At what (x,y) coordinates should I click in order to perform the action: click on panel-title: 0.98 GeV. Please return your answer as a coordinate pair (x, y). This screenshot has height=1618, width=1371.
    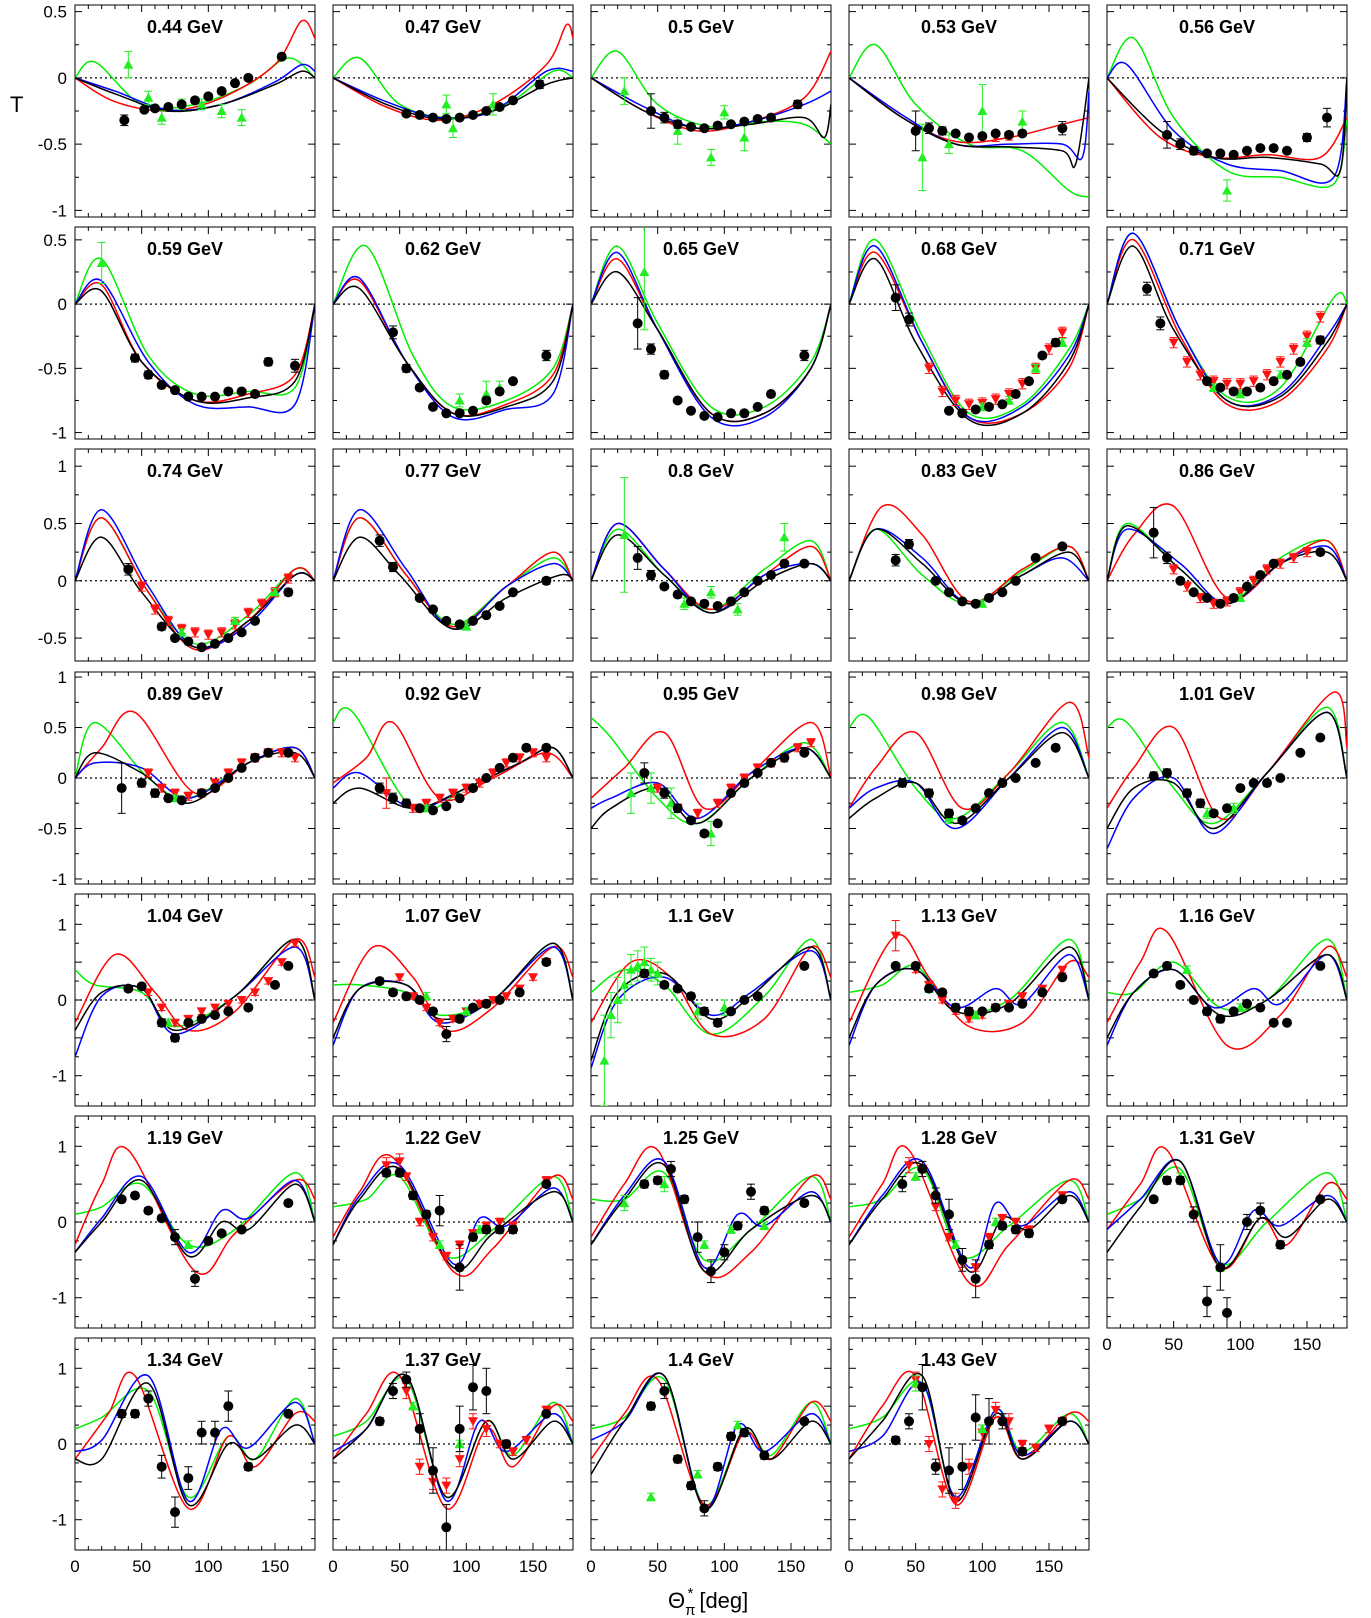
    Looking at the image, I should click on (959, 694).